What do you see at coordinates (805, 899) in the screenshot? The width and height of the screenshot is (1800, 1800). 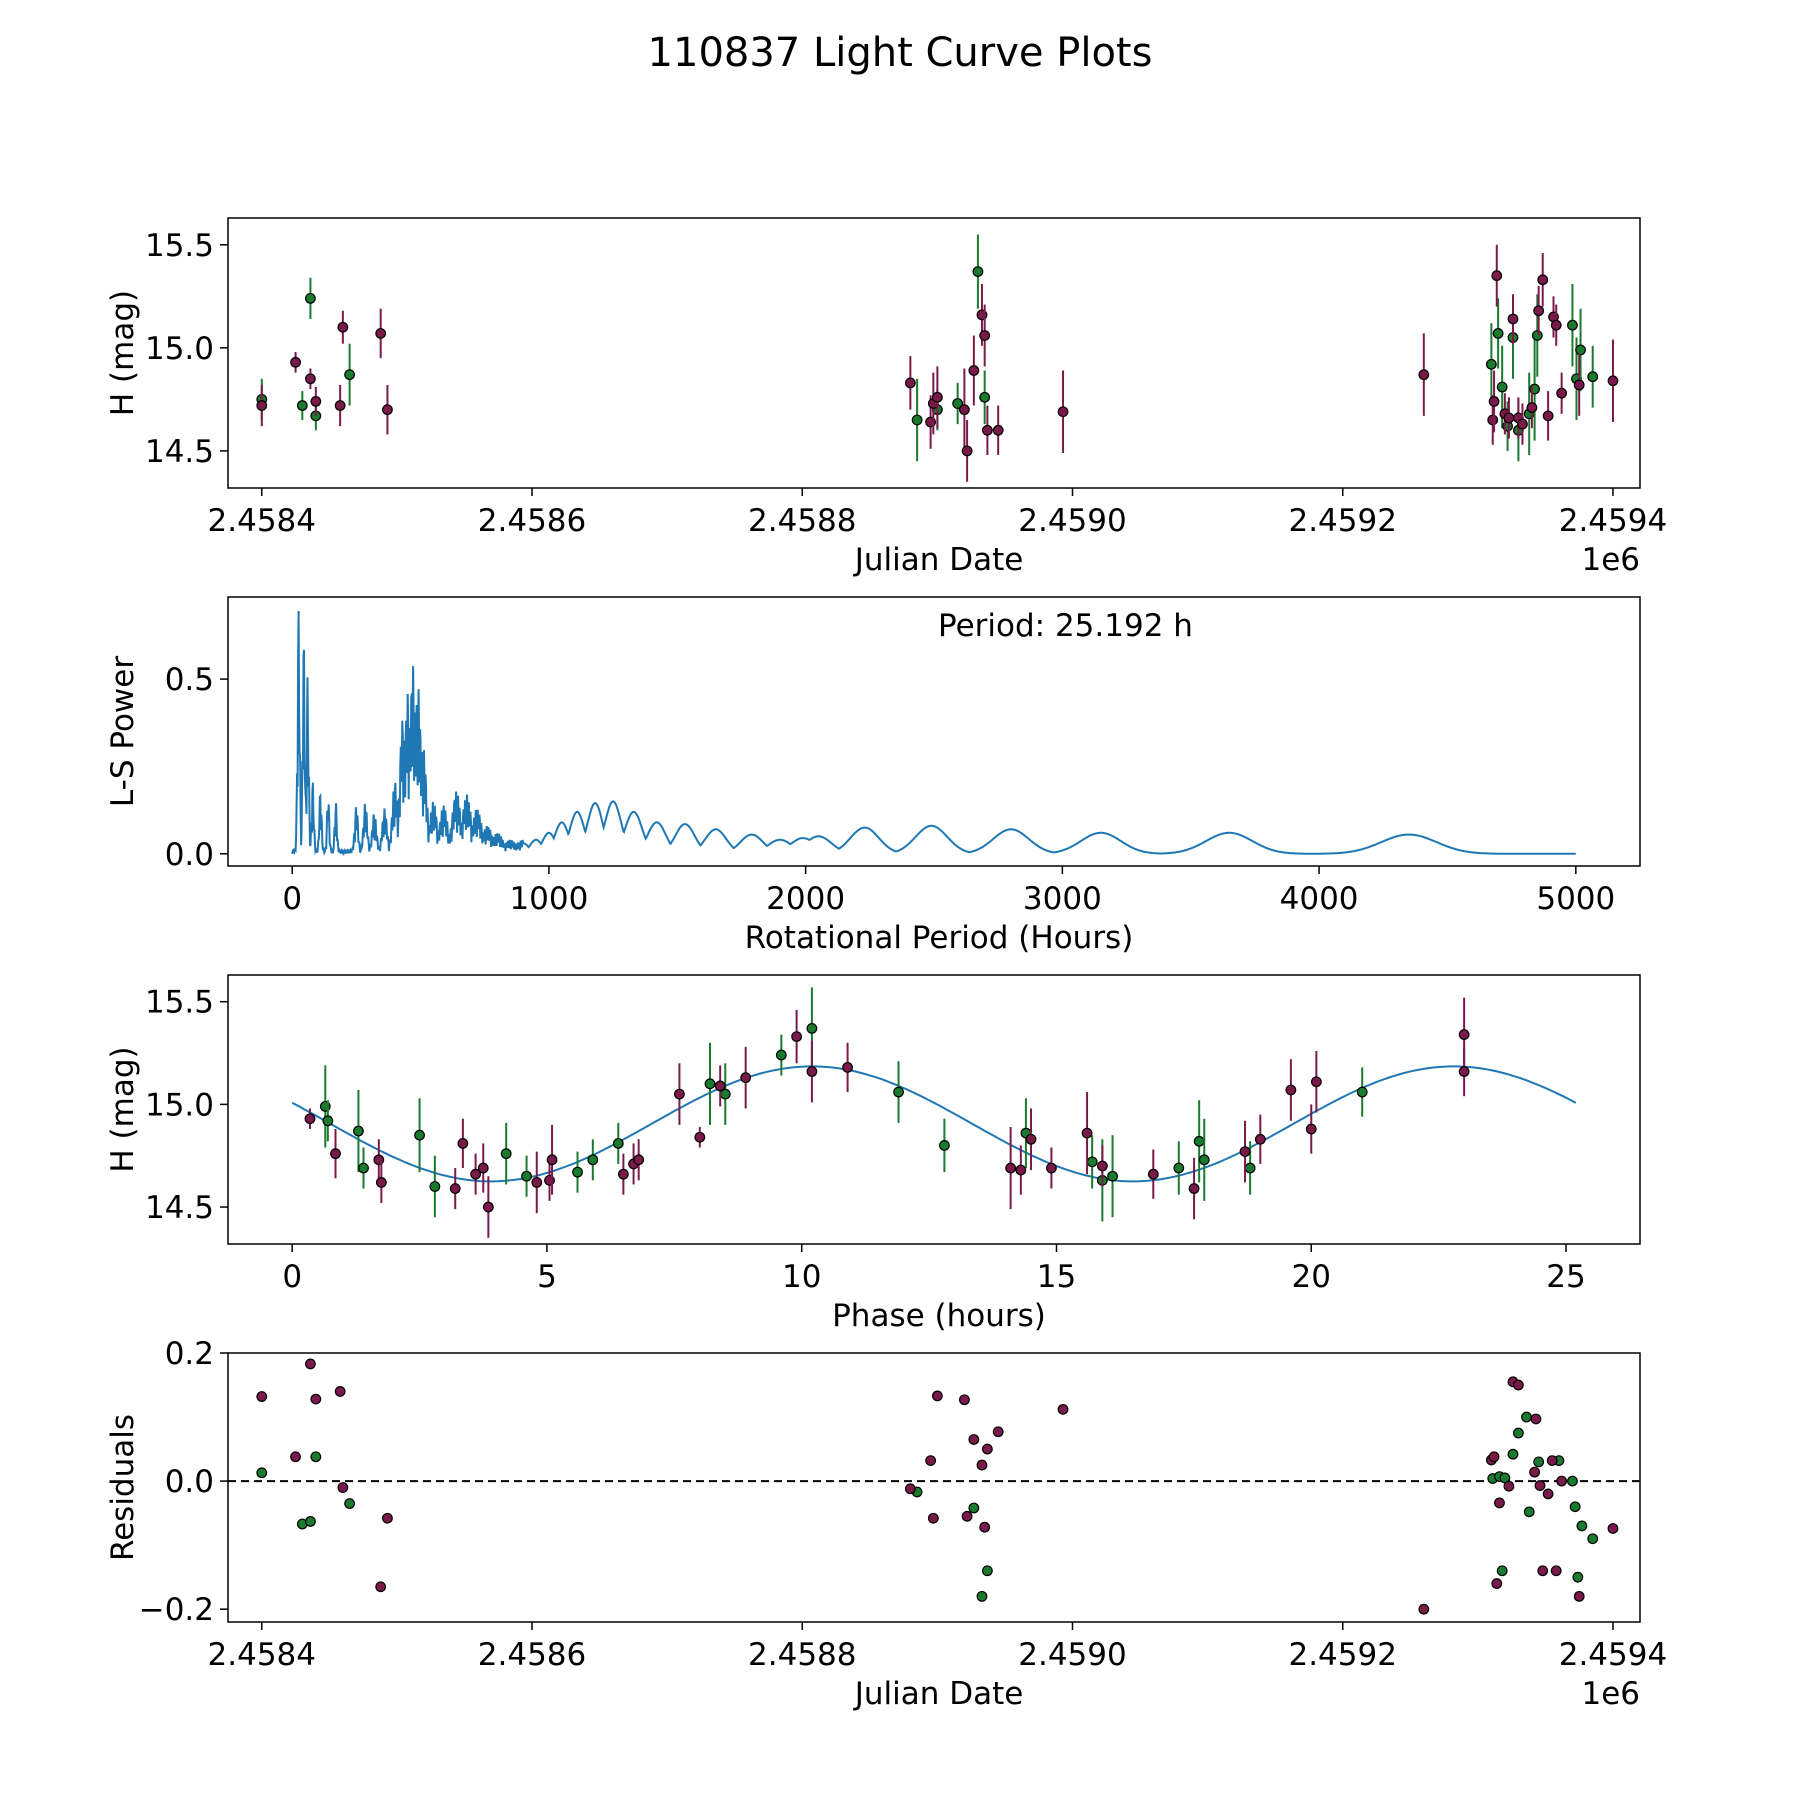 I see `x-tick-label: 2000` at bounding box center [805, 899].